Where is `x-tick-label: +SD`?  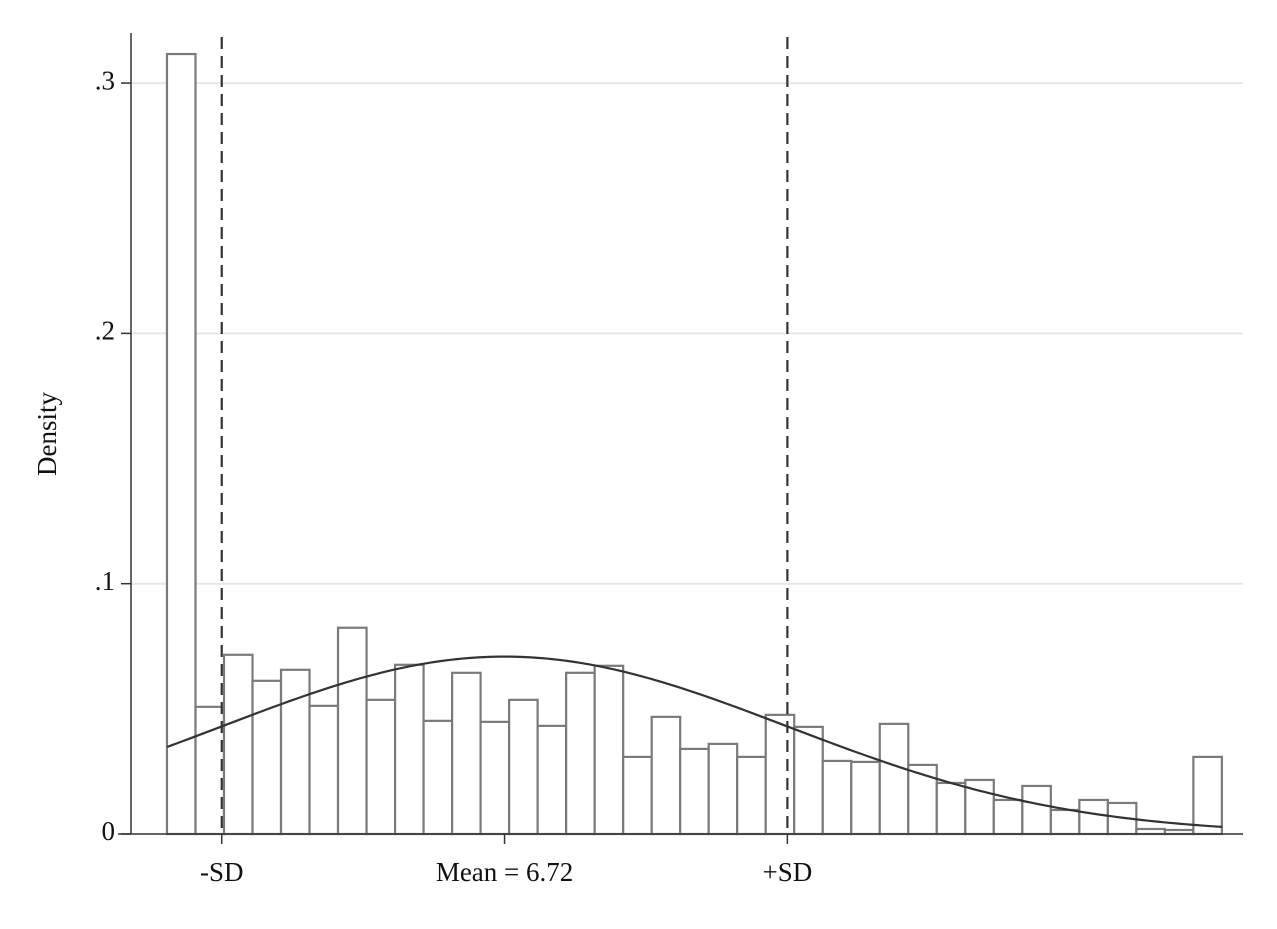
x-tick-label: +SD is located at coordinates (787, 872).